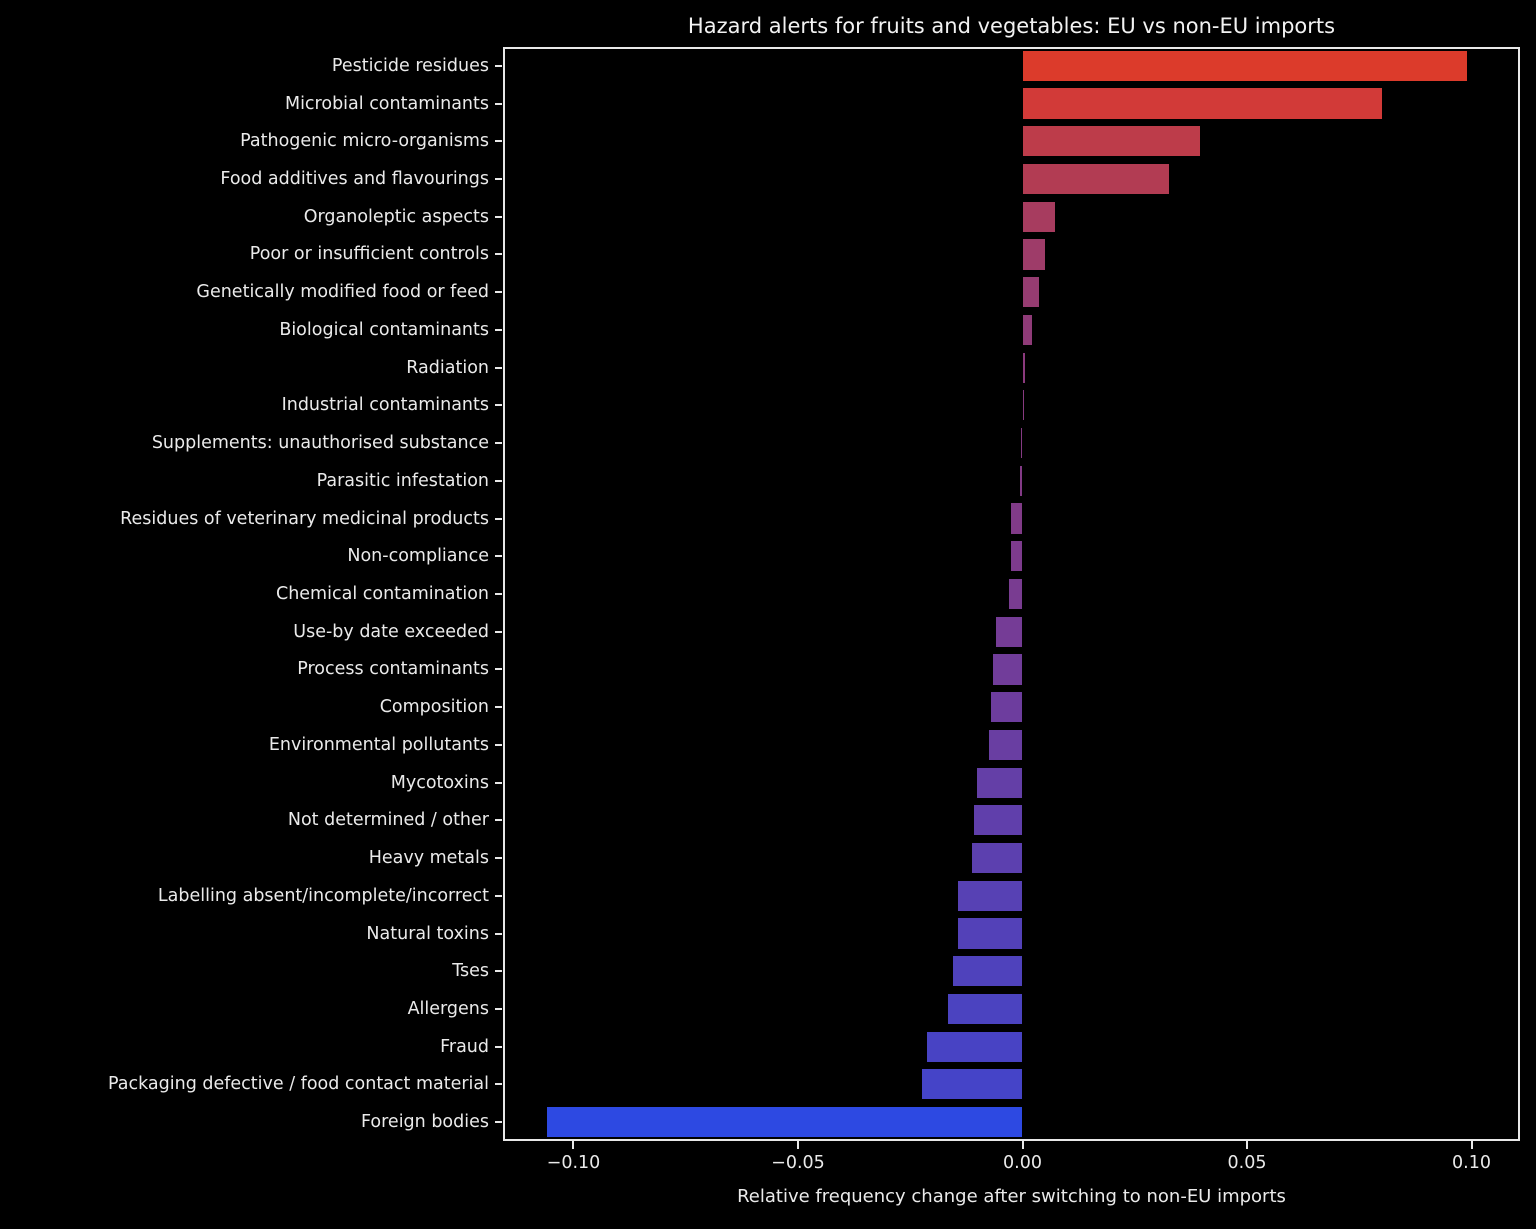  Describe the element at coordinates (439, 782) in the screenshot. I see `y-tick-label: Mycotoxins` at that location.